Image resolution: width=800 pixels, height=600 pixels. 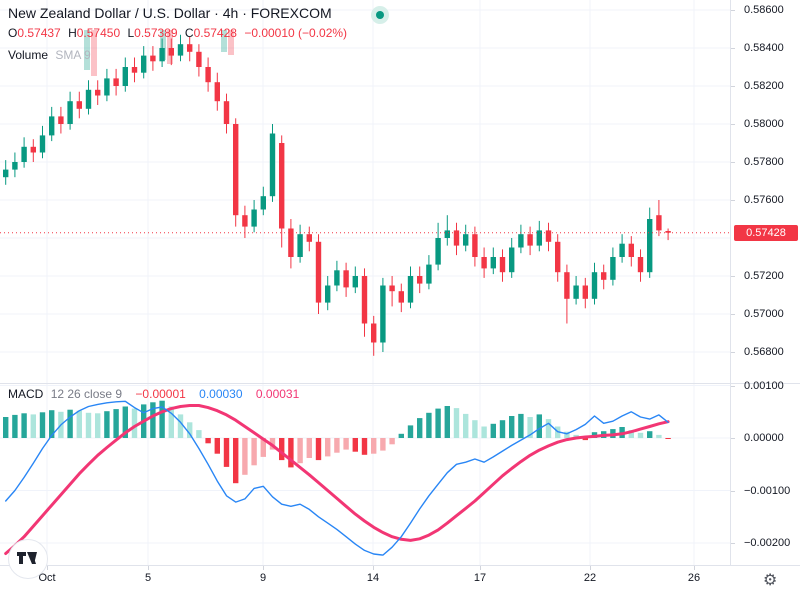 I want to click on change-value: −0.00010 (−0.02%), so click(x=296, y=33).